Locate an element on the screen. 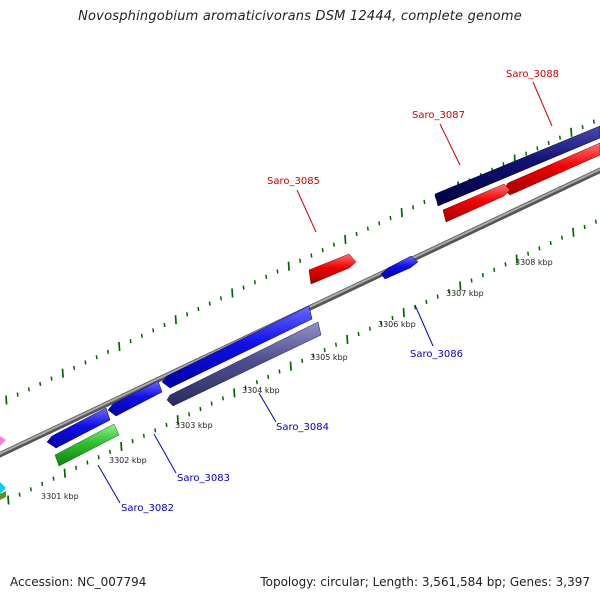 The image size is (600, 600). gene-label-saro-3085: Saro_3085 is located at coordinates (293, 181).